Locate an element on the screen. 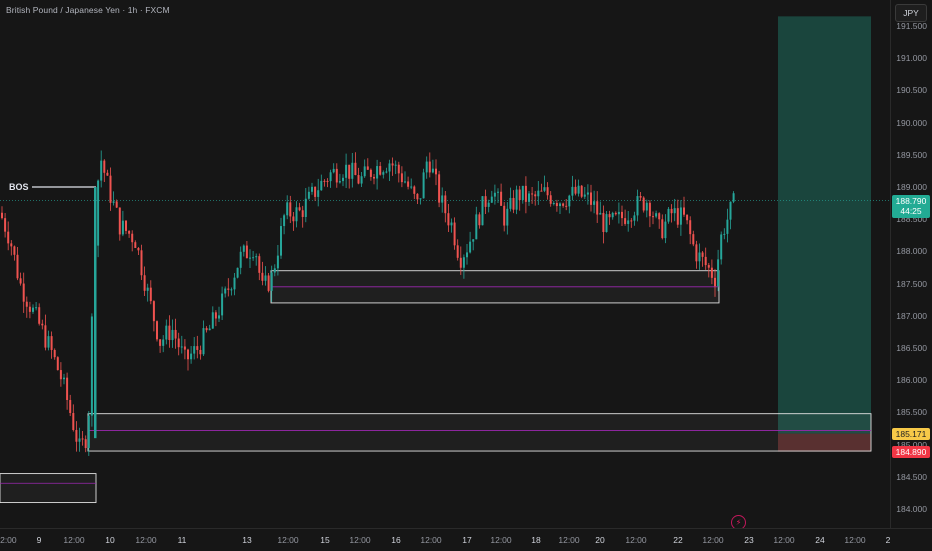 This screenshot has width=932, height=551. price-tick-label: 184.000 is located at coordinates (911, 509).